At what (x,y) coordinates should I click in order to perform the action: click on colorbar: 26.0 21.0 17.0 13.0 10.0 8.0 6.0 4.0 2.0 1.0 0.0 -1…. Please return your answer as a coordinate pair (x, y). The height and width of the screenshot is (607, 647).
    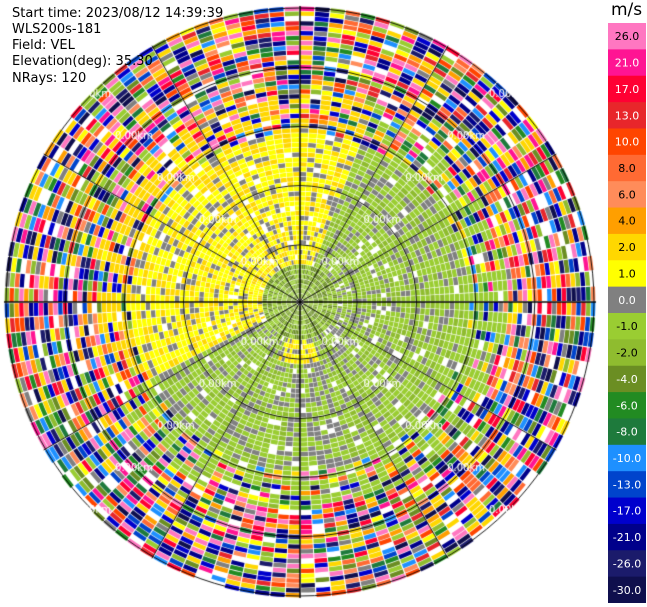
    Looking at the image, I should click on (627, 313).